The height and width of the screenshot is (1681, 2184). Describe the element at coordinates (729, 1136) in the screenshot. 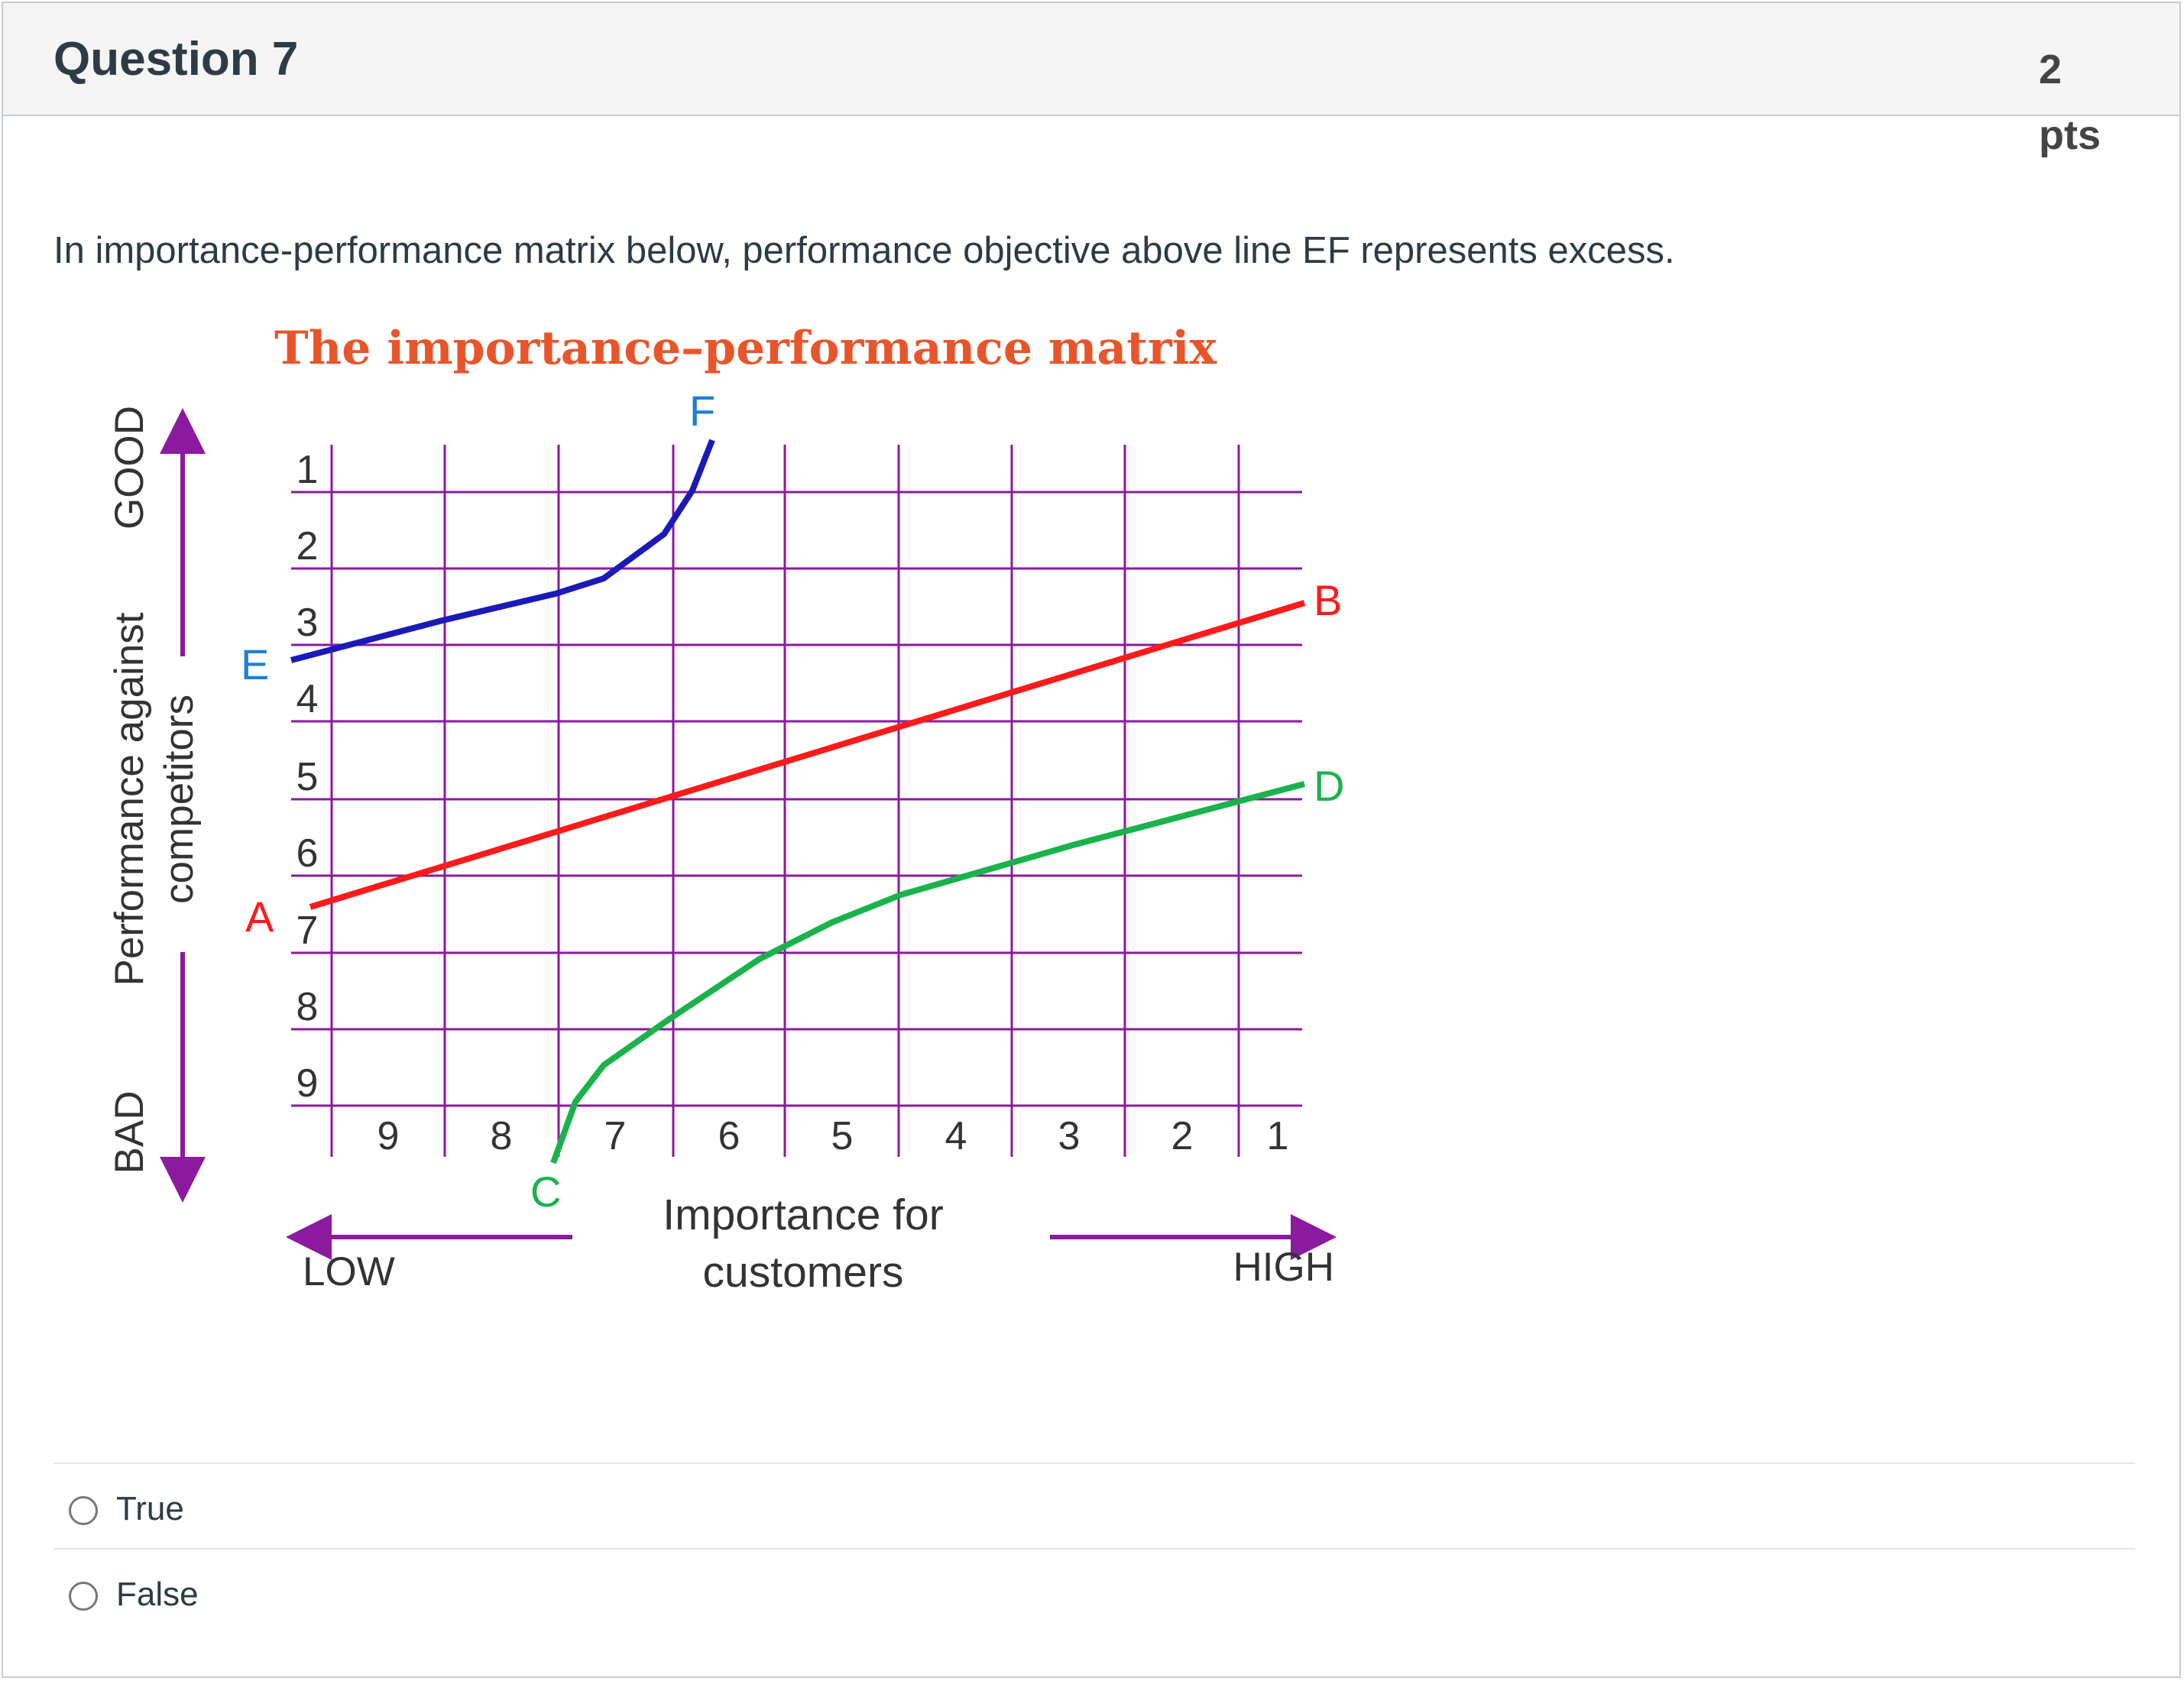

I see `x-tick-label: 6` at that location.